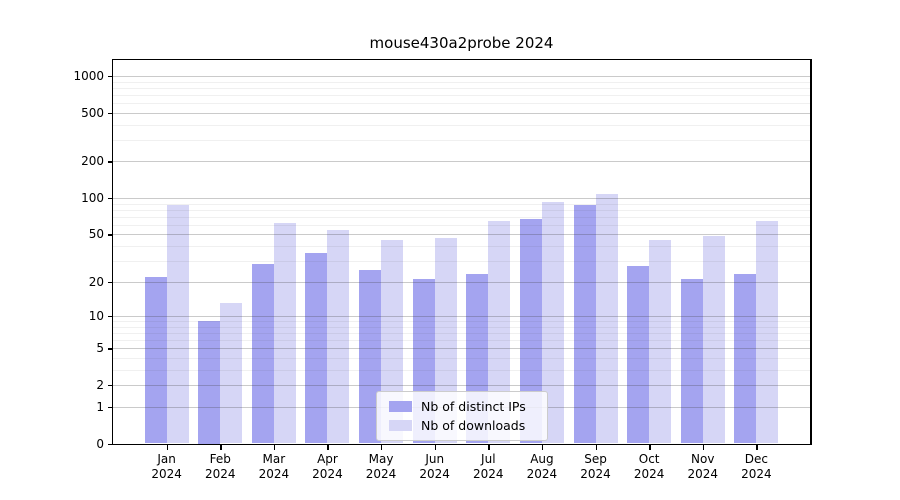  I want to click on bar-nb-of-distinct-ips-aug, so click(530, 331).